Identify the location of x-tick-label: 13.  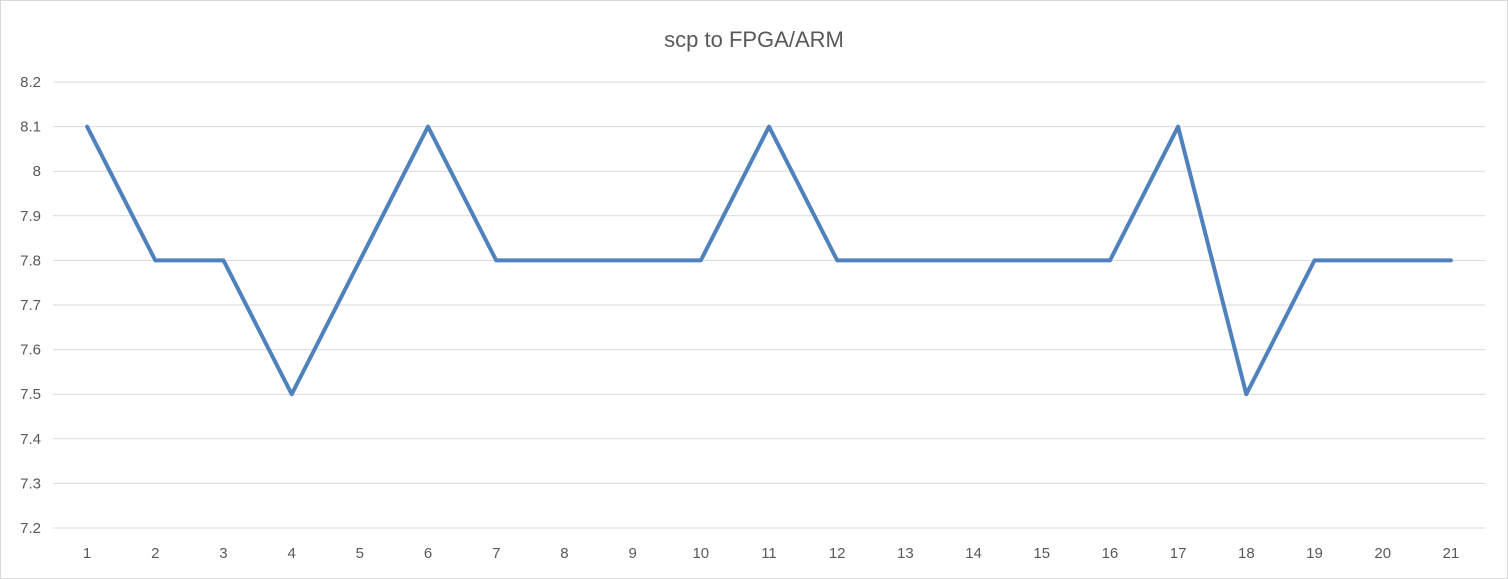
(905, 553).